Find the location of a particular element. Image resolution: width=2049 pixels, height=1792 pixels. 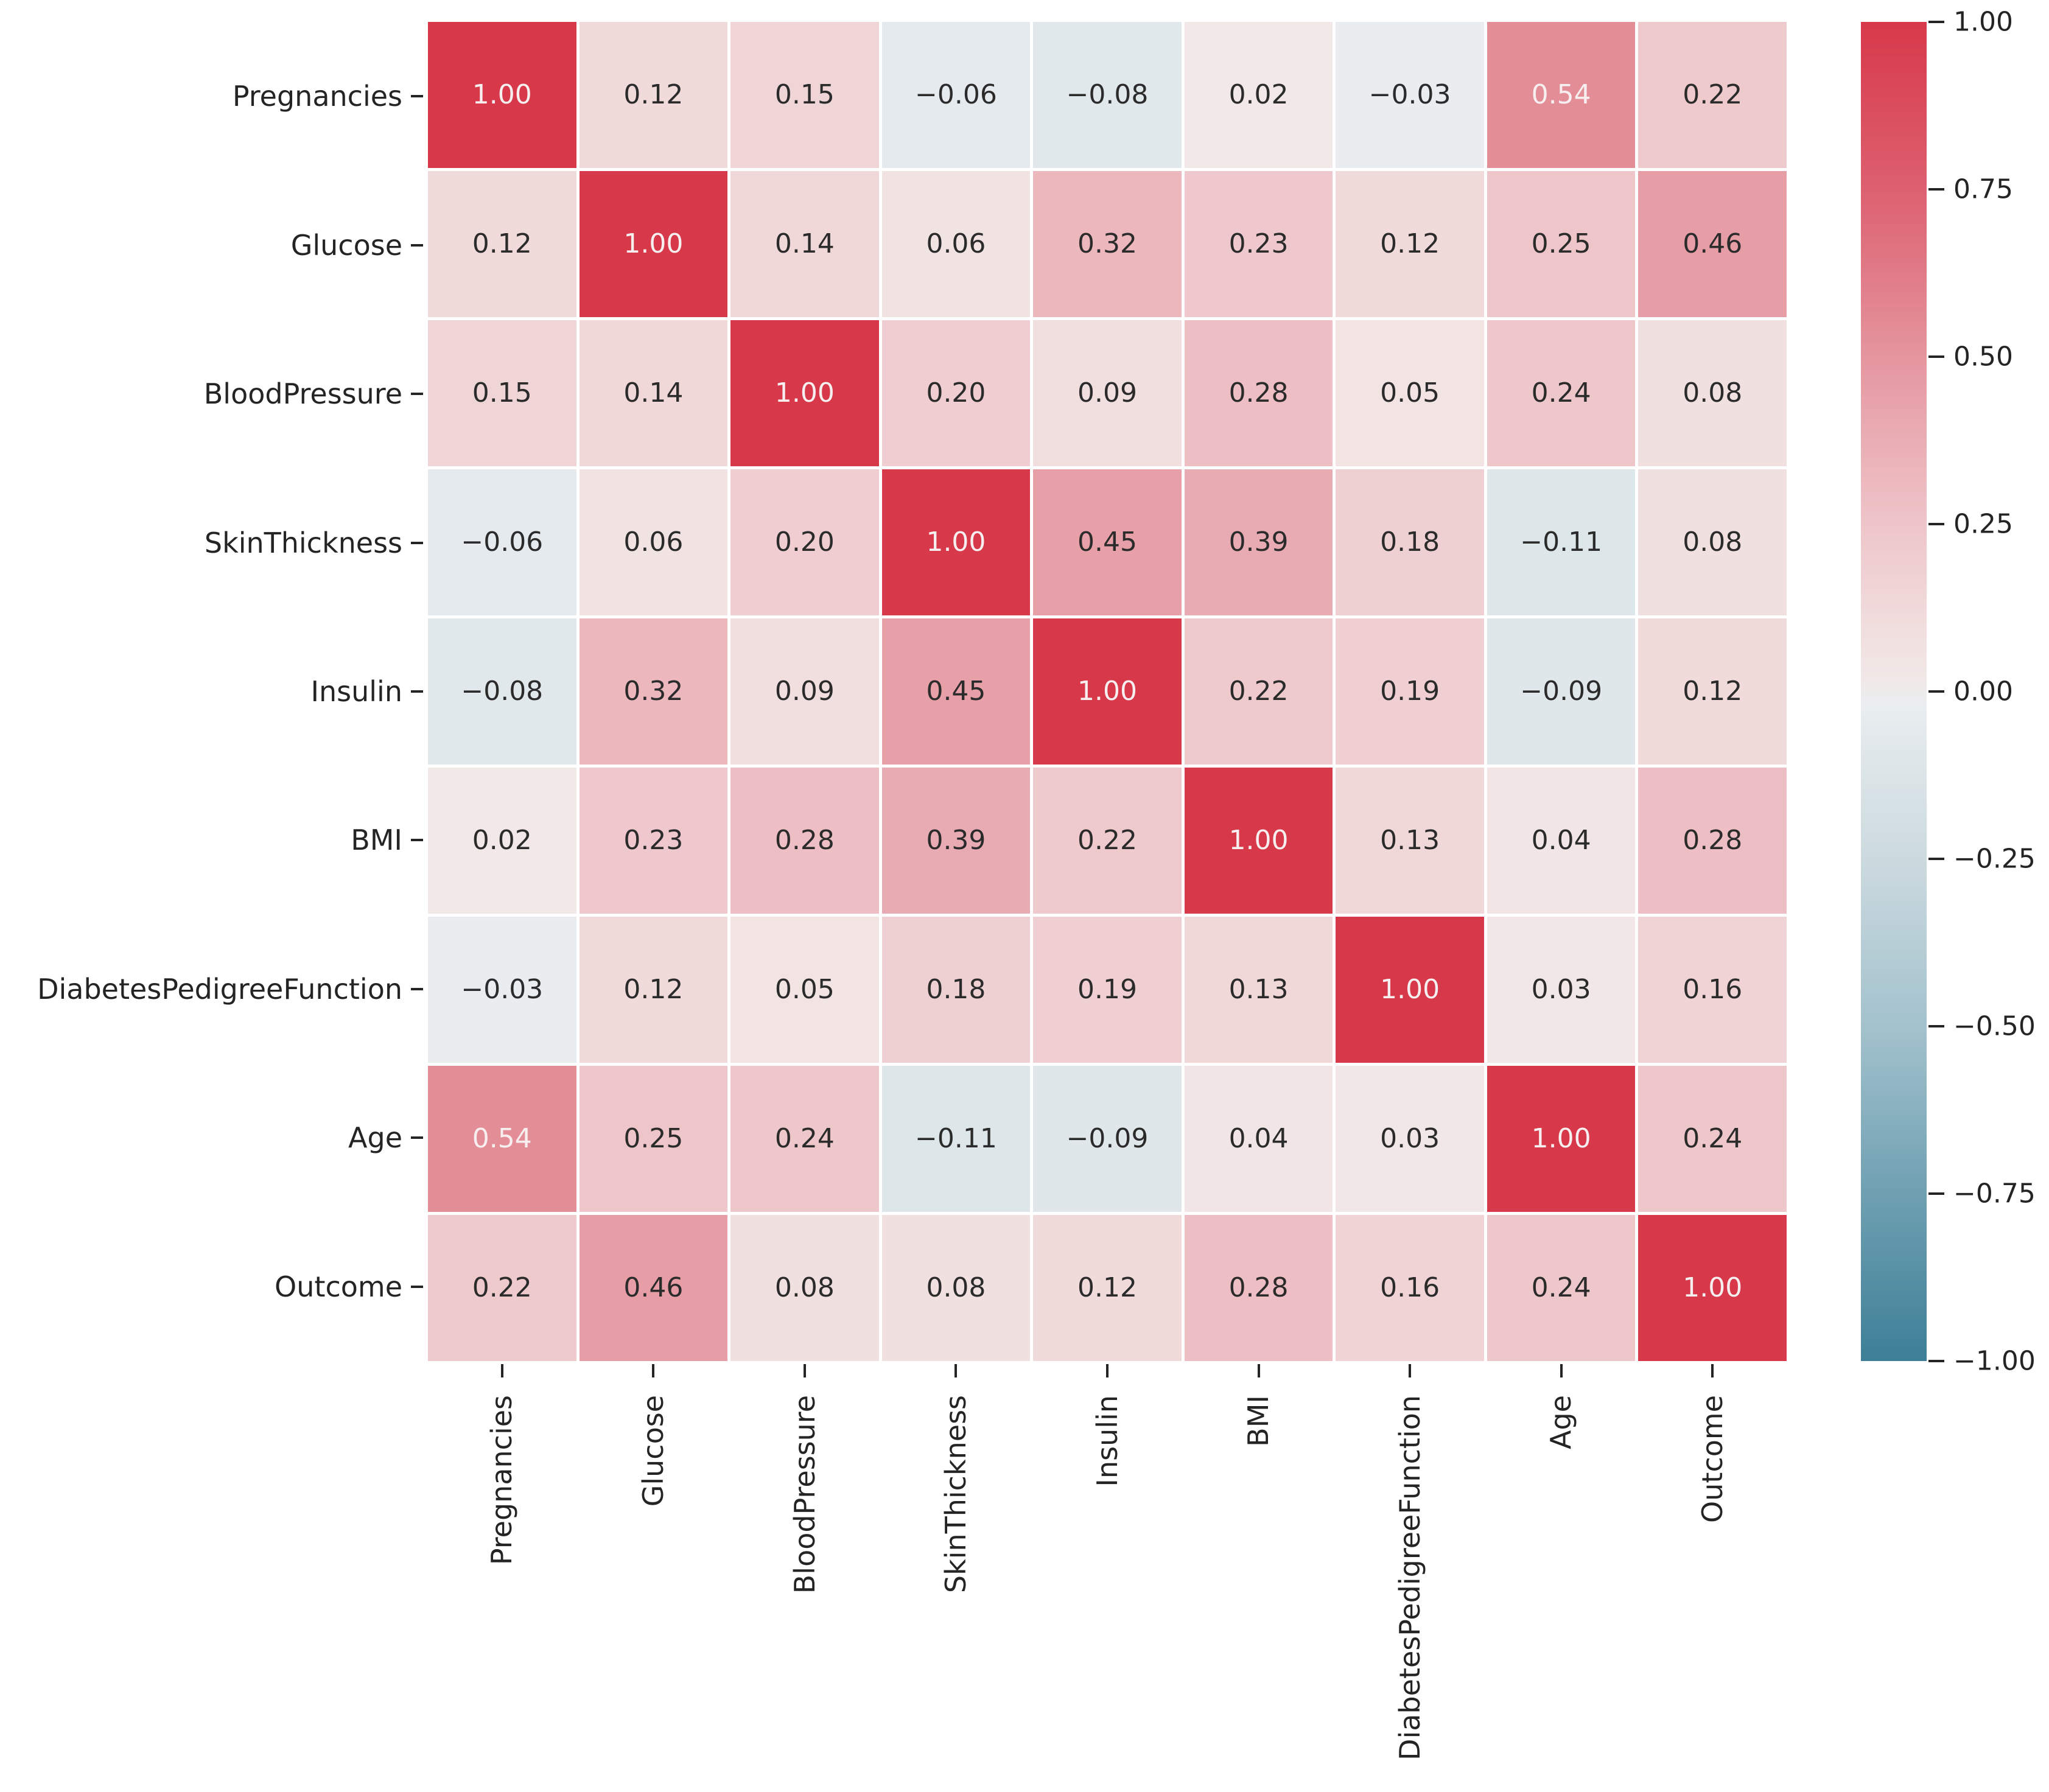

heatmap-cell: 0.16 is located at coordinates (1713, 990).